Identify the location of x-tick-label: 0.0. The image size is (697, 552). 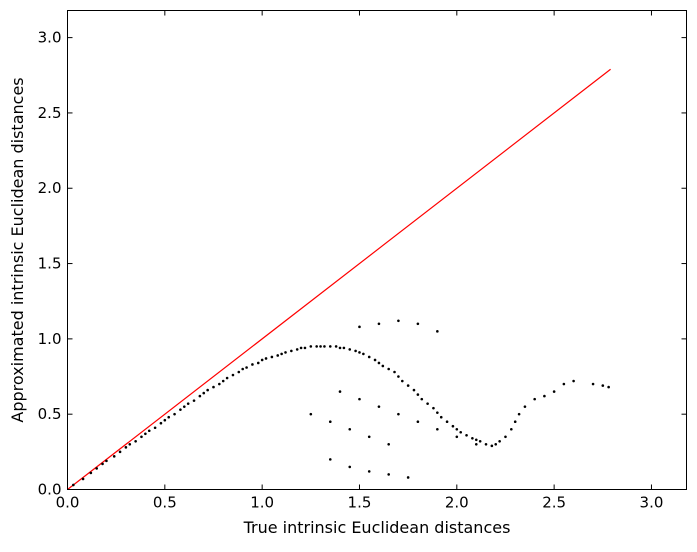
(68, 503).